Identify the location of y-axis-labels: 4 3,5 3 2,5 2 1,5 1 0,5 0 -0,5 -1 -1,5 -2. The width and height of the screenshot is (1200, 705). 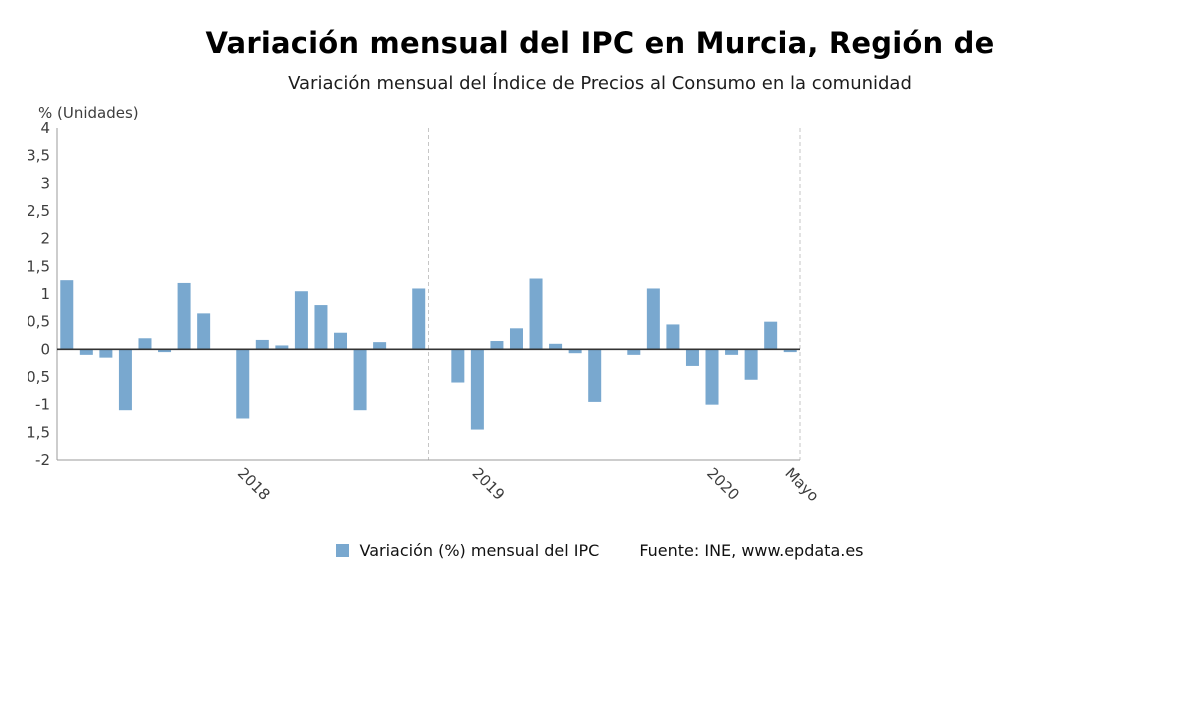
(35, 294).